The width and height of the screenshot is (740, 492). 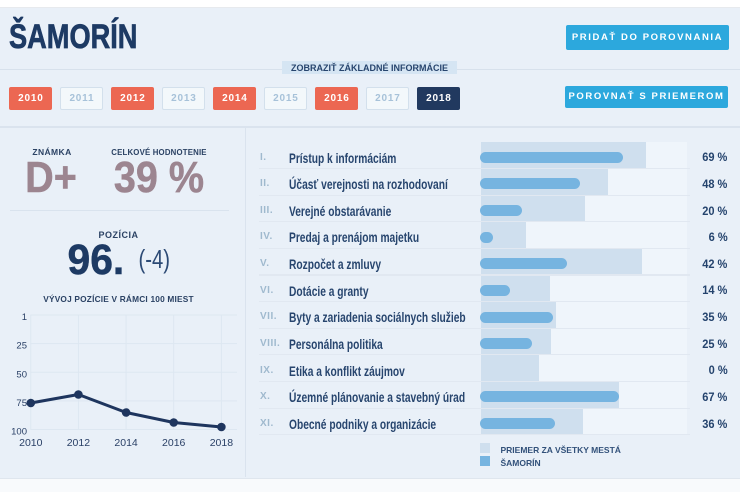 I want to click on svg-text: 2018, so click(x=222, y=443).